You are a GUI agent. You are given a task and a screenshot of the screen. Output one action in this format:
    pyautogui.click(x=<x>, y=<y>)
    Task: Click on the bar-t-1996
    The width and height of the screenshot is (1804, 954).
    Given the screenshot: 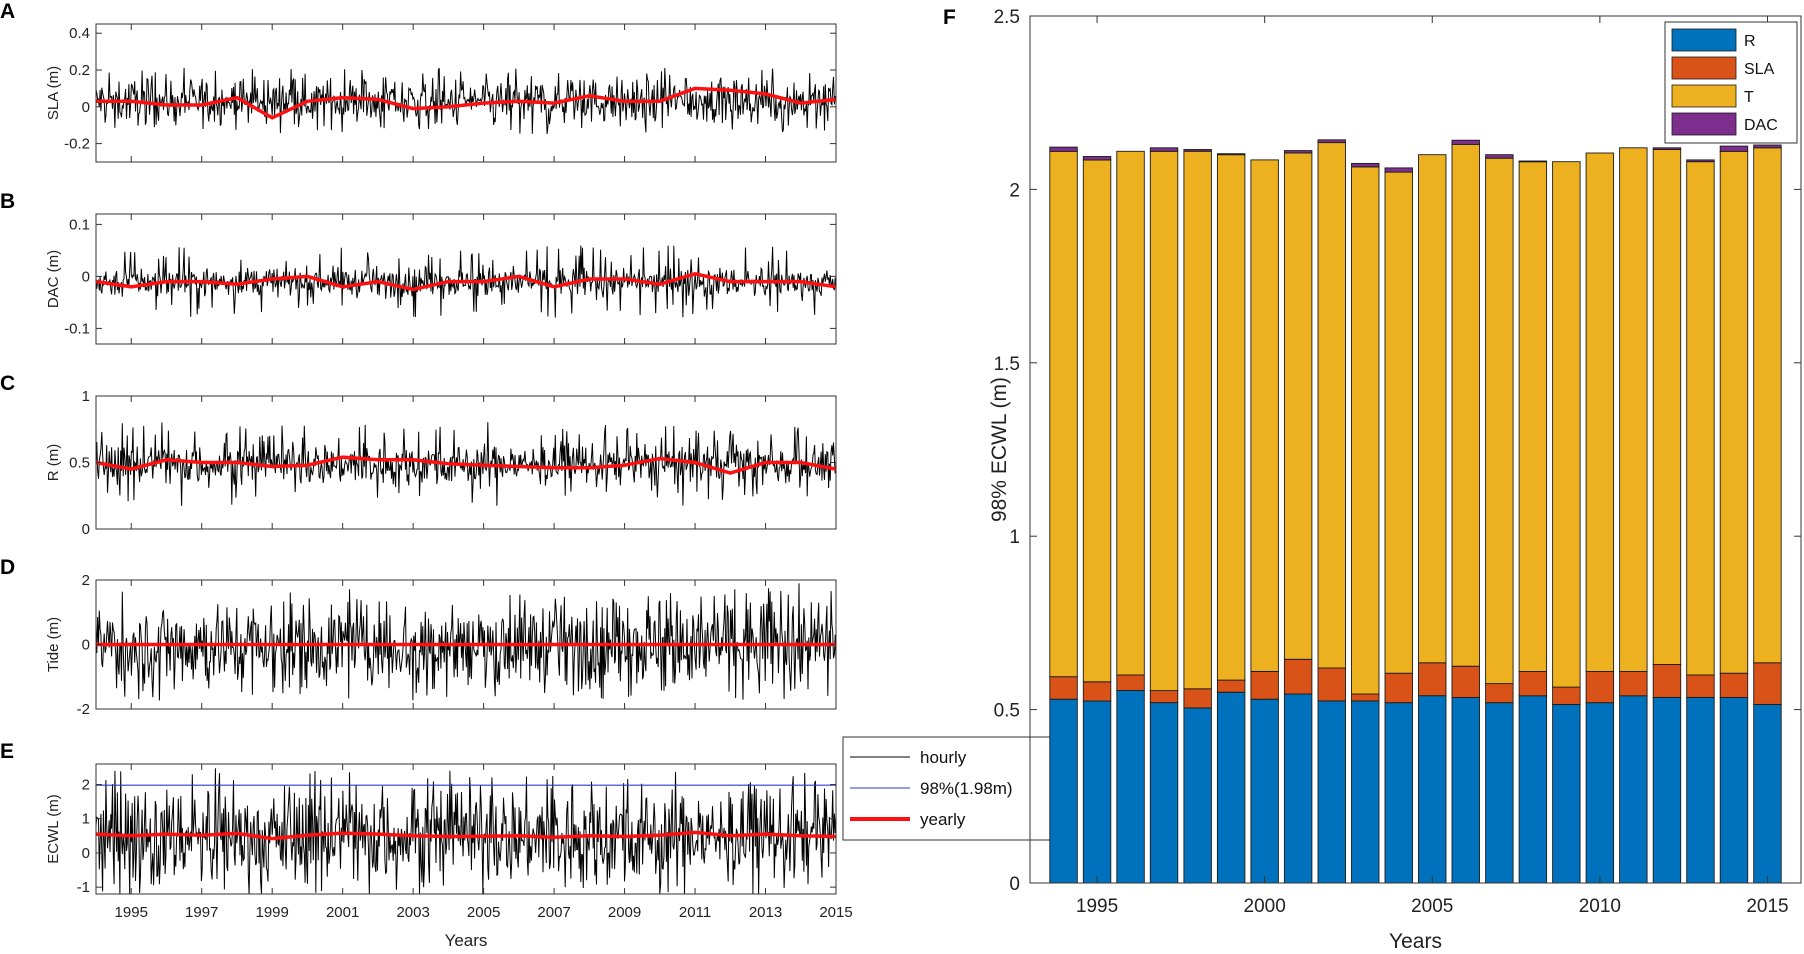 What is the action you would take?
    pyautogui.click(x=1130, y=413)
    